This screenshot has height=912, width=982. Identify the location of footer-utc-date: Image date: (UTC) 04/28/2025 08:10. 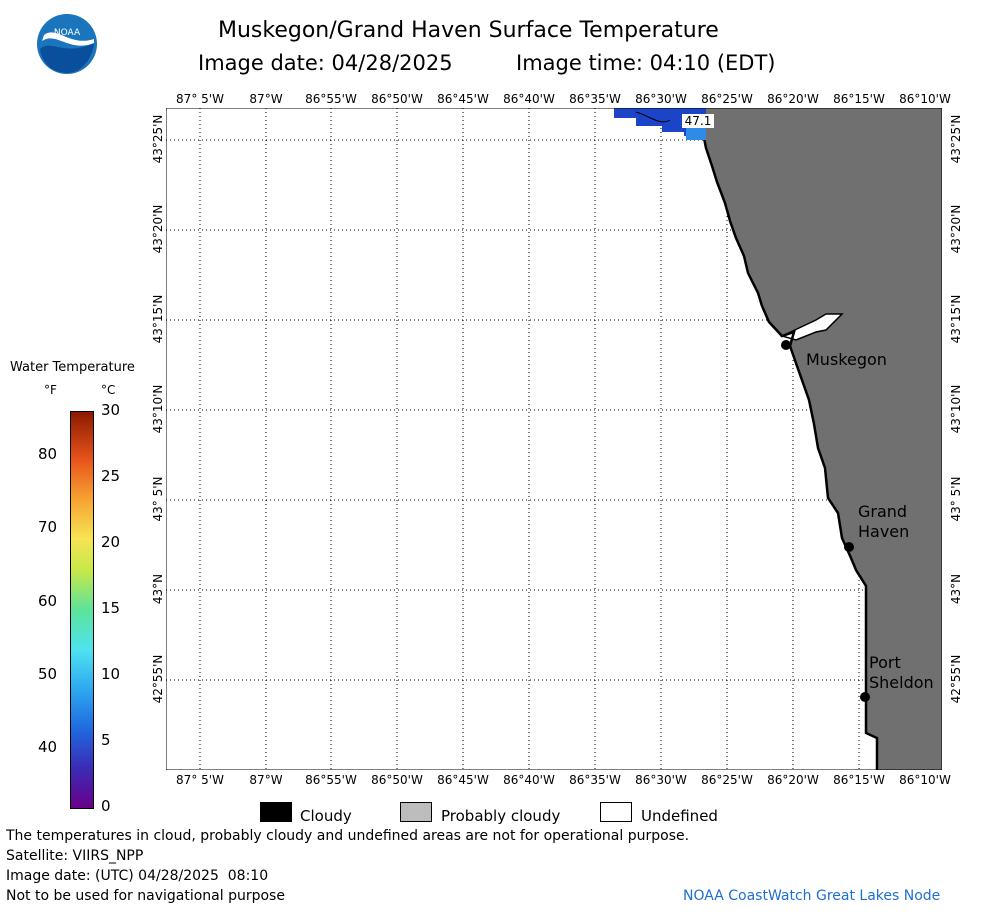
(137, 876).